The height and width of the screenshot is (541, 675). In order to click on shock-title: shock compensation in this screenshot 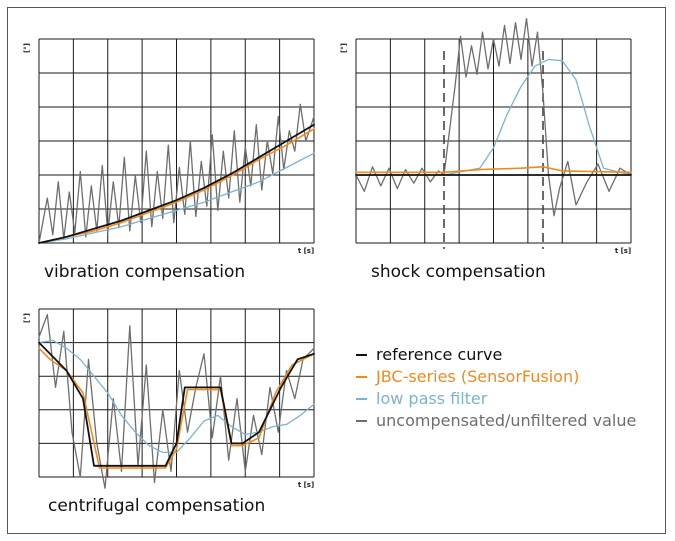, I will do `click(458, 272)`.